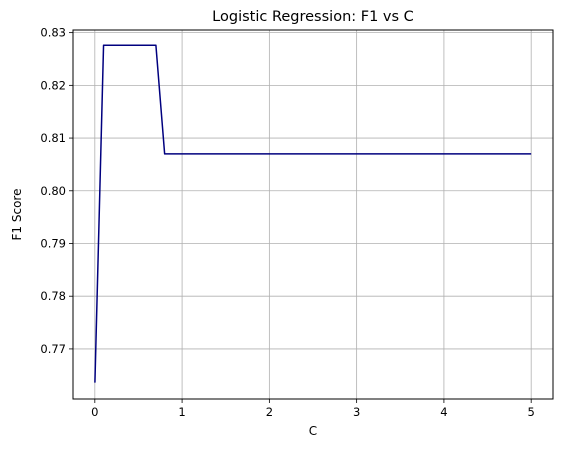 The width and height of the screenshot is (576, 453). Describe the element at coordinates (313, 17) in the screenshot. I see `chart-title: Logistic Regression: F1 vs C` at that location.